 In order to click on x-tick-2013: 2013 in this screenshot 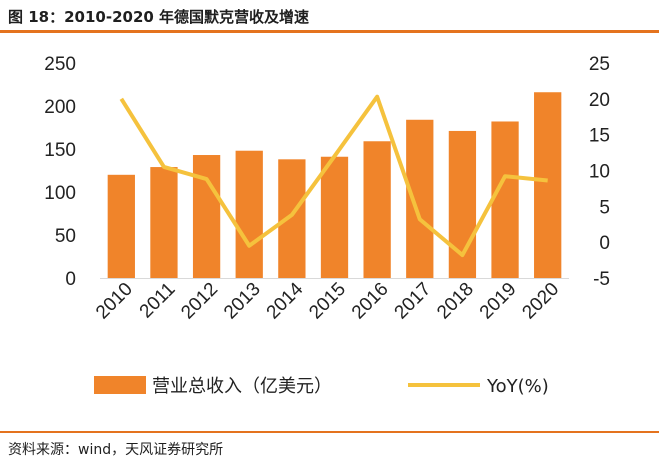, I will do `click(242, 301)`.